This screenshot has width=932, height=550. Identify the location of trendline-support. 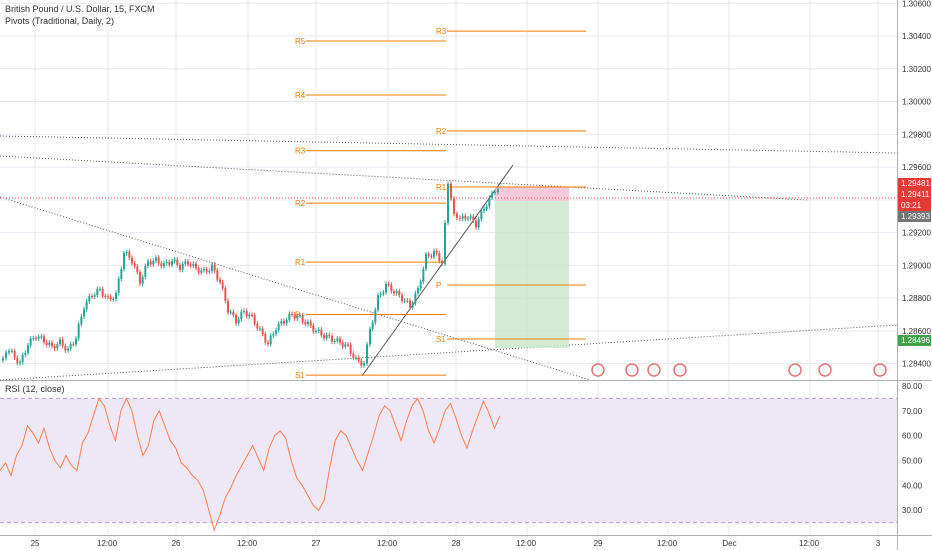
(437, 270).